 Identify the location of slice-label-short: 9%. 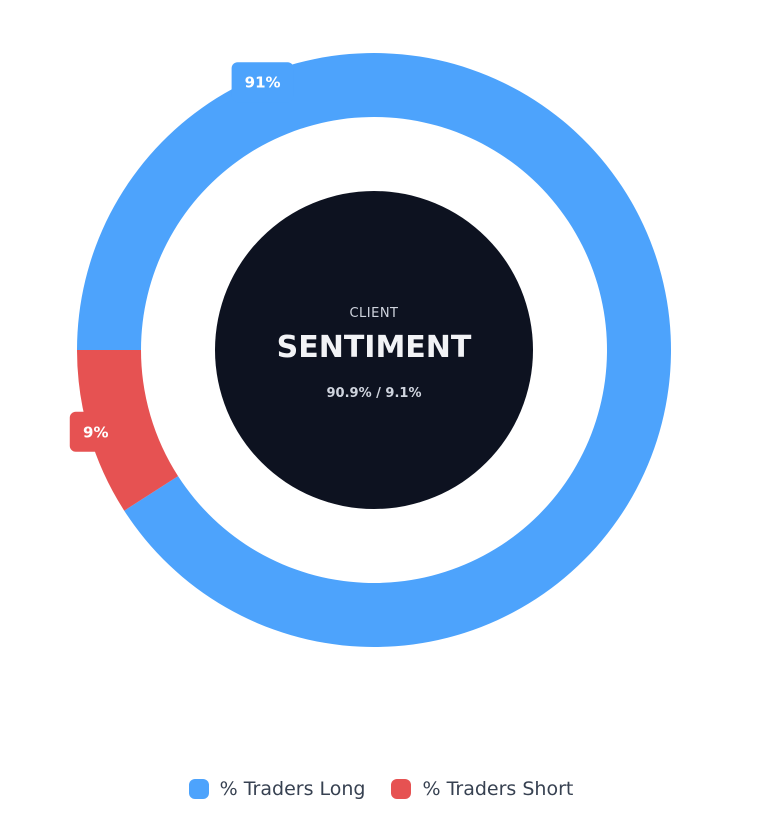
(95, 431).